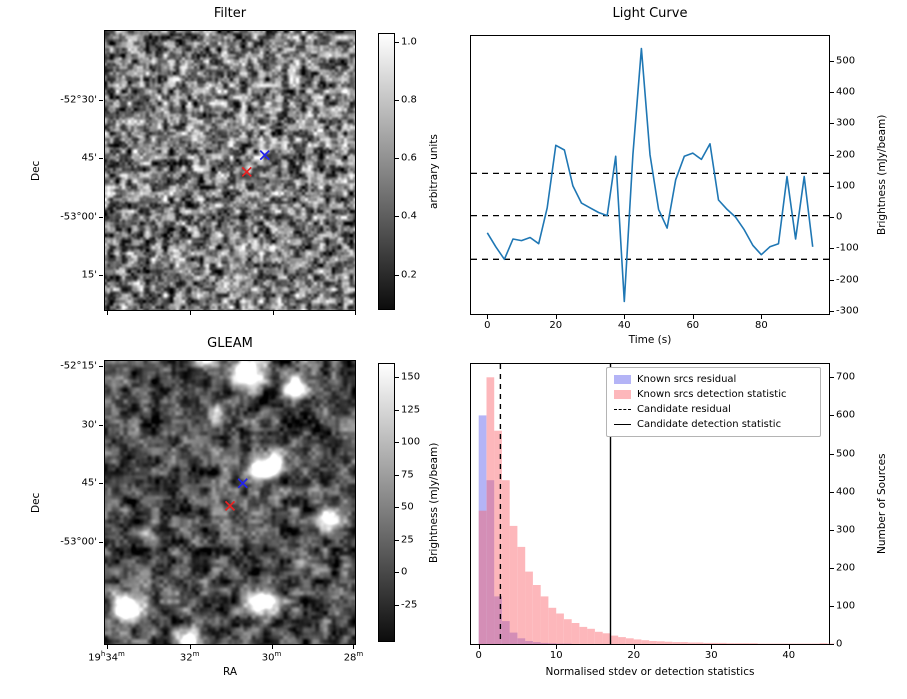  I want to click on filter-image-plot, so click(230, 170).